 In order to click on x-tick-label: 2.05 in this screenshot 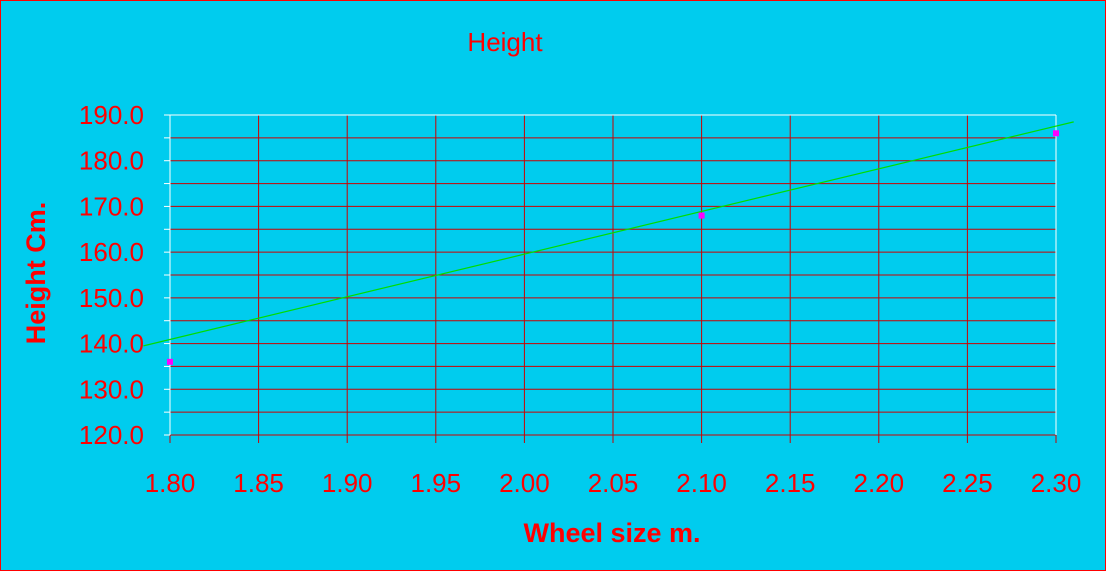, I will do `click(613, 483)`.